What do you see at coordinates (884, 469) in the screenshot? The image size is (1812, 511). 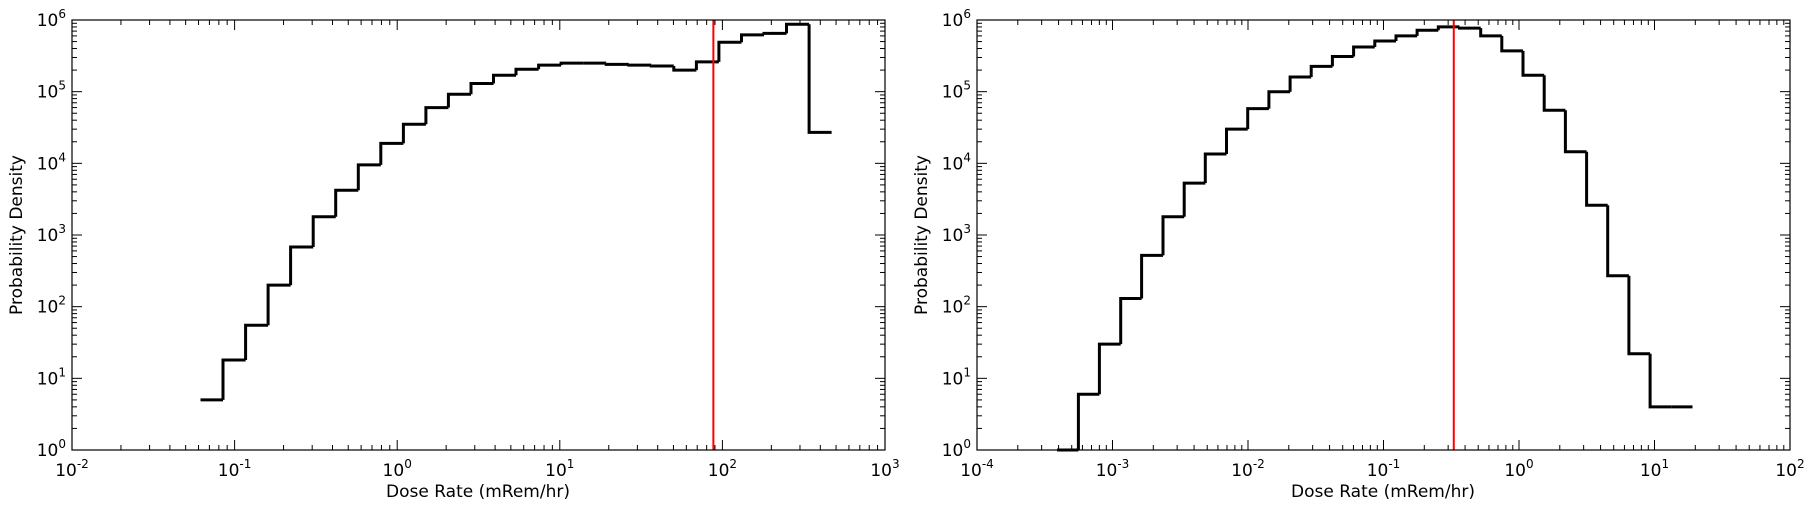 I see `x-tick-label: 10³` at bounding box center [884, 469].